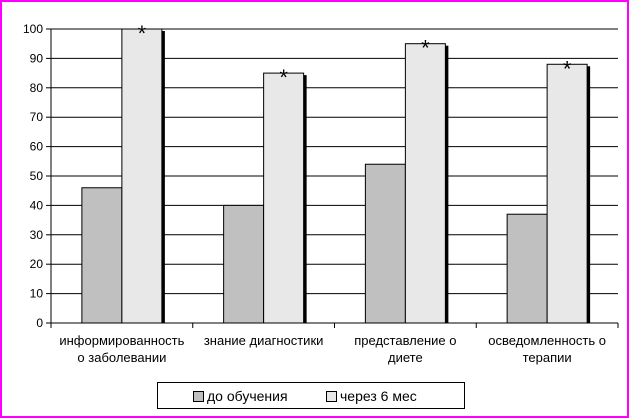  Describe the element at coordinates (567, 68) in the screenshot. I see `significance-star-3: *` at that location.